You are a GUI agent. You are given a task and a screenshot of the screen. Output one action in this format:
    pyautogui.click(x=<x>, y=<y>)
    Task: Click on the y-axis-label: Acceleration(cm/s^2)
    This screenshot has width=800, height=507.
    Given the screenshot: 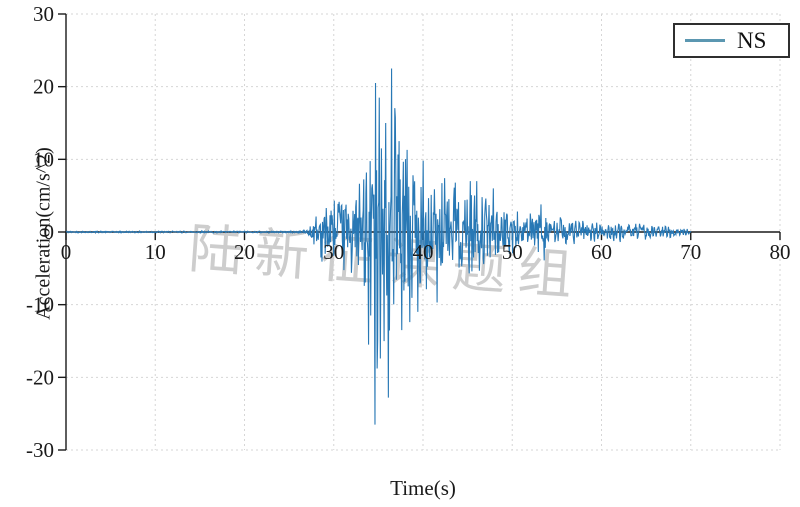 What is the action you would take?
    pyautogui.click(x=43, y=233)
    